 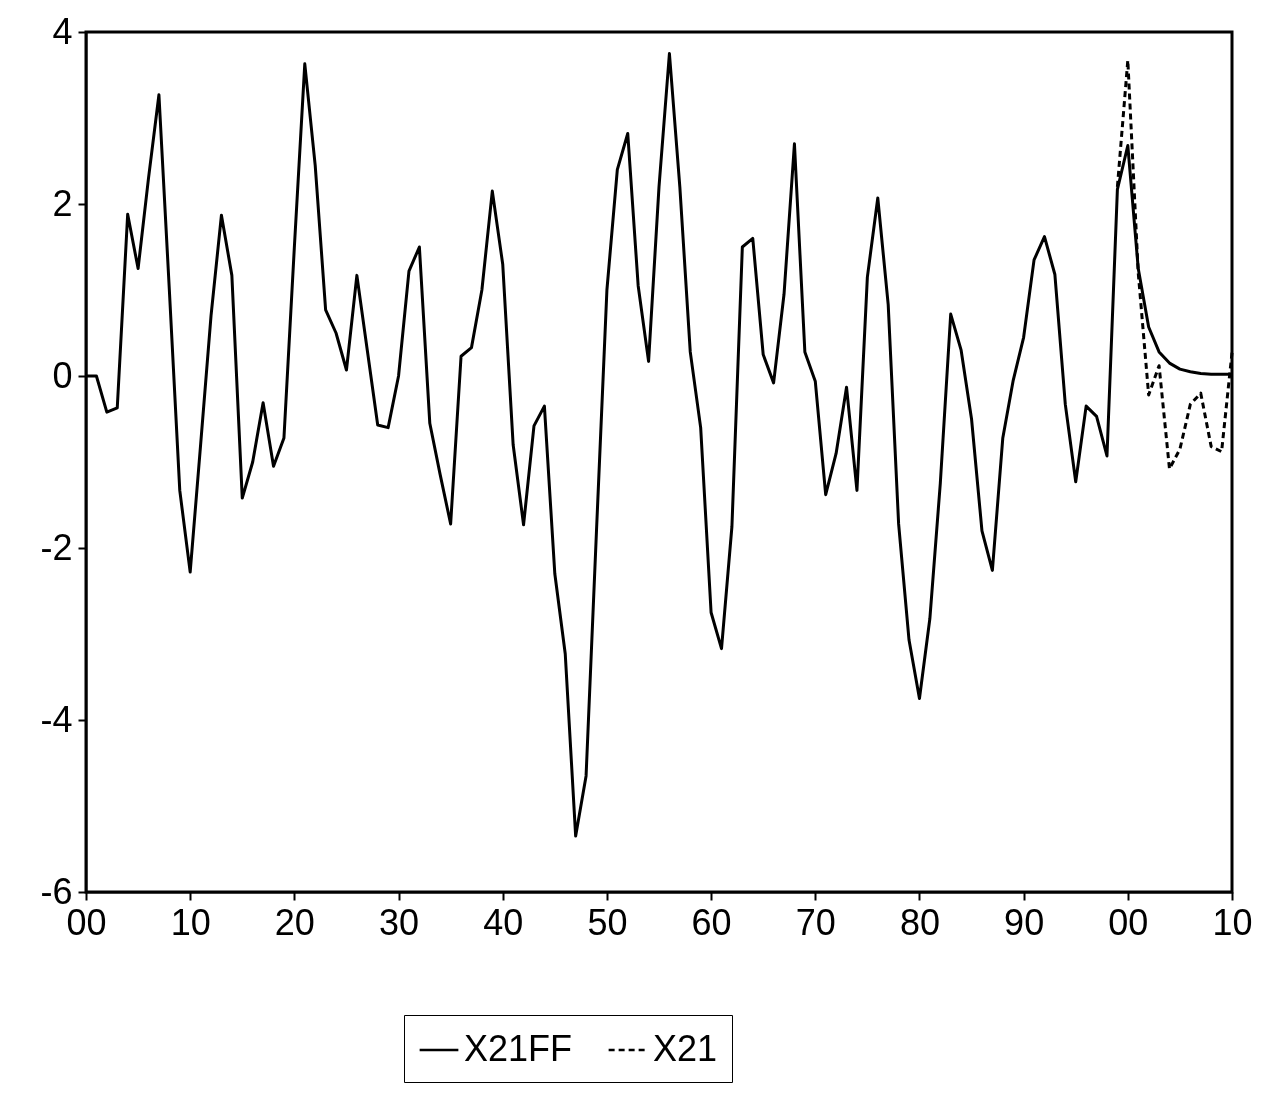 I want to click on x-tick-label: 90, so click(x=1024, y=922).